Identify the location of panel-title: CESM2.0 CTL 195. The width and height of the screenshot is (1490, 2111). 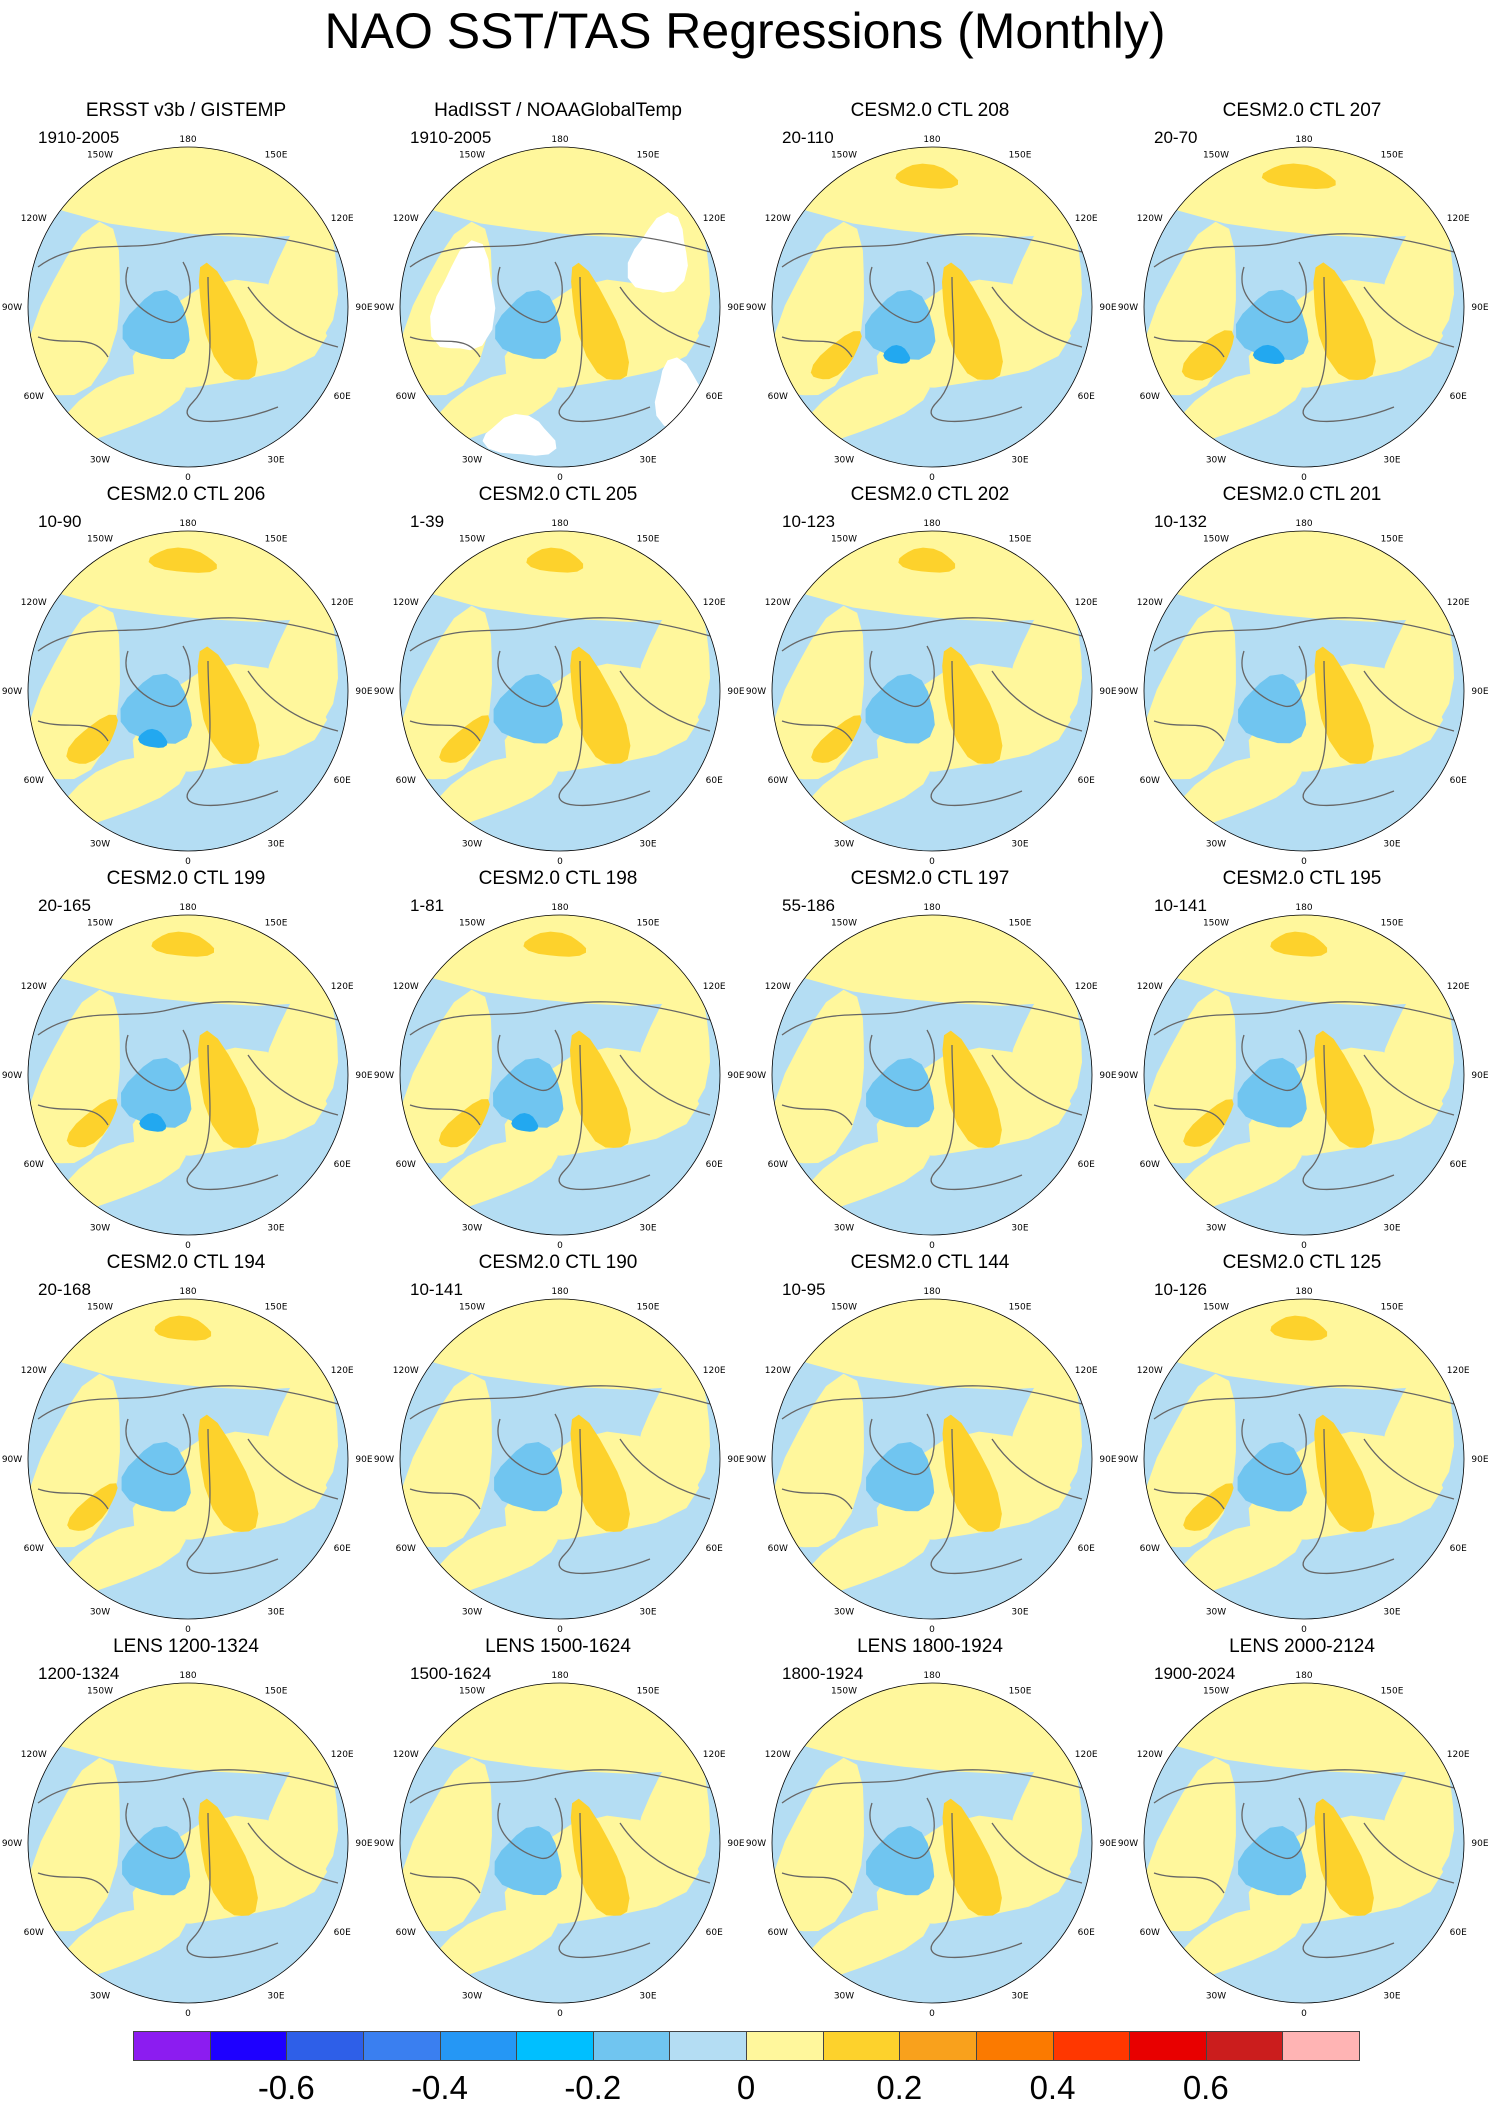
(1302, 878).